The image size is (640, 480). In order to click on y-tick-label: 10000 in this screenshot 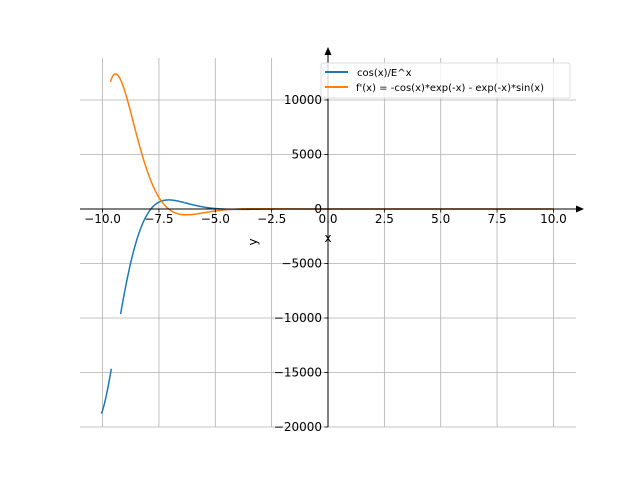, I will do `click(303, 100)`.